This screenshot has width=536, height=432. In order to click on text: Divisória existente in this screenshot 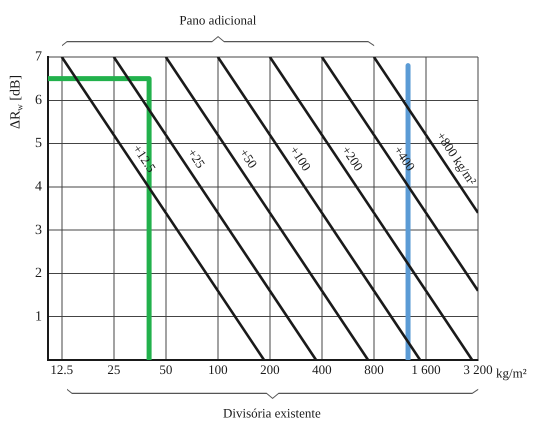, I will do `click(272, 412)`.